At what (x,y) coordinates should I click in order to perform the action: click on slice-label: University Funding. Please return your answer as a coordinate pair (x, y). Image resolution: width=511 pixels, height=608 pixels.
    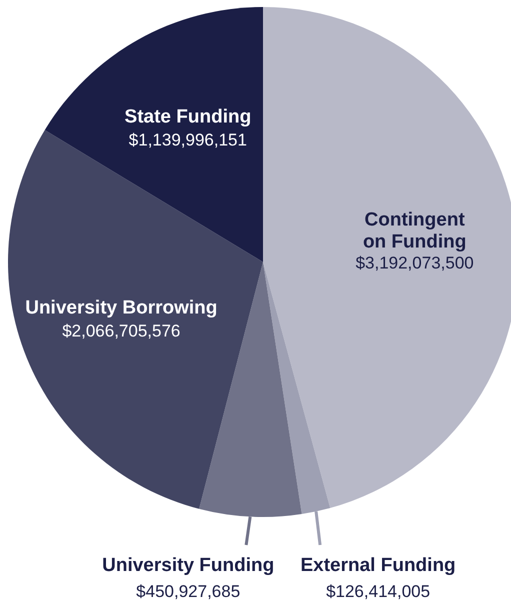
    Looking at the image, I should click on (188, 565).